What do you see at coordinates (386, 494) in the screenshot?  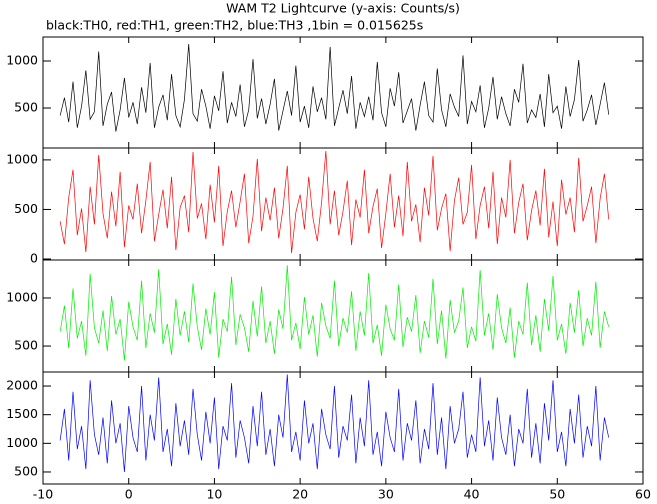 I see `x-tick-label: 30` at bounding box center [386, 494].